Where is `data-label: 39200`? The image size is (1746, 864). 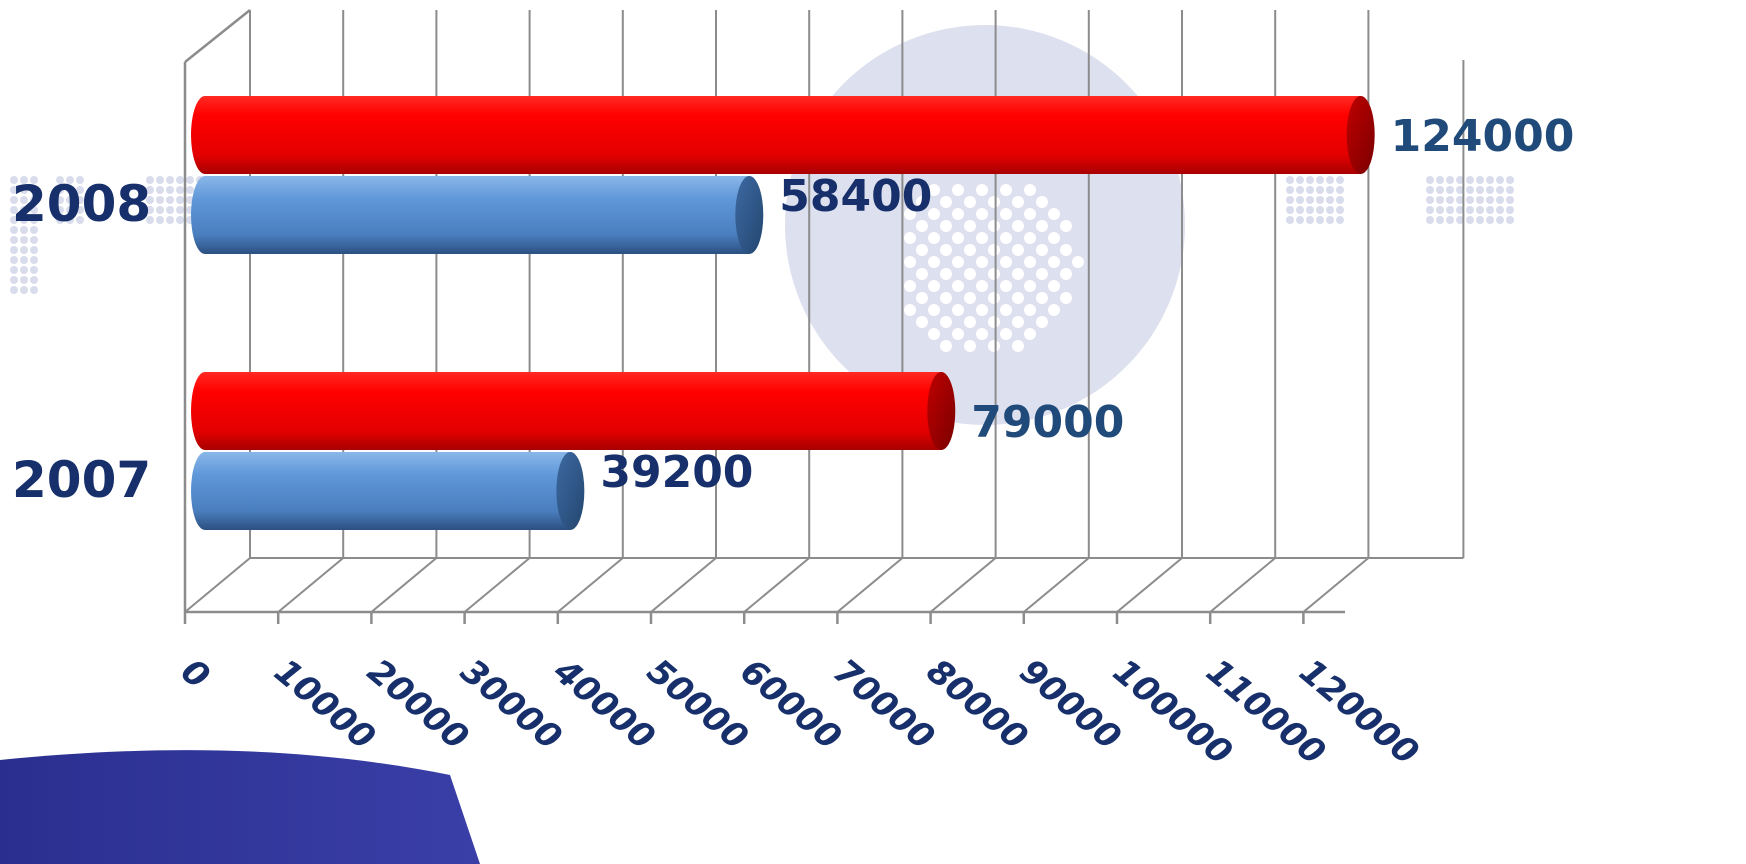 data-label: 39200 is located at coordinates (676, 472).